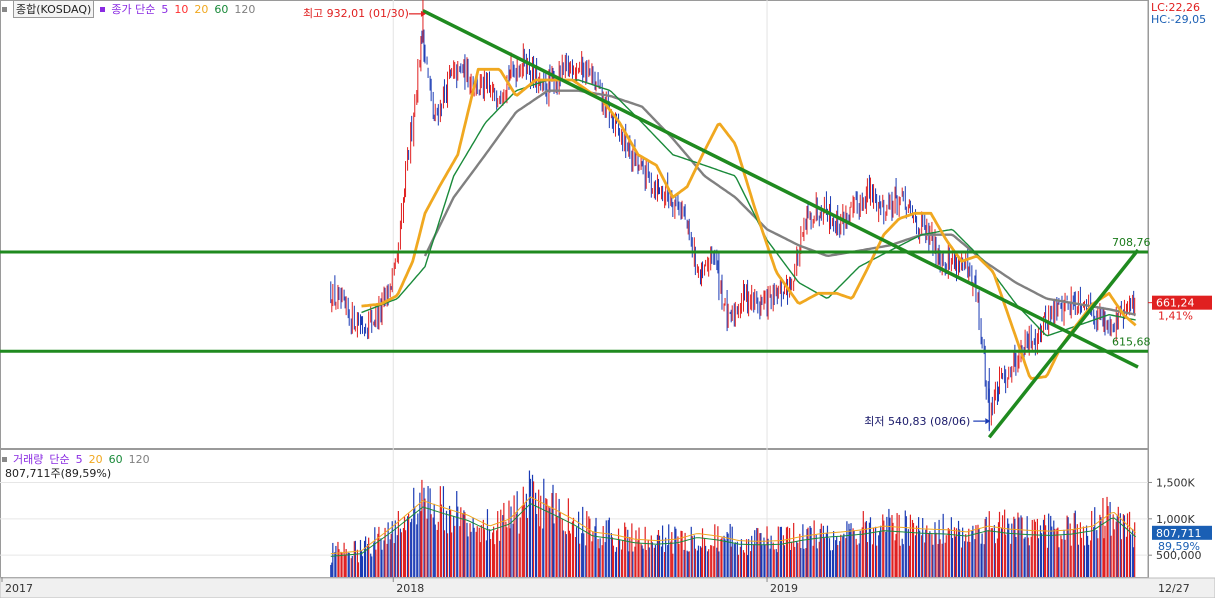 This screenshot has height=601, width=1215. Describe the element at coordinates (1175, 316) in the screenshot. I see `current-price-change: 1,41%` at that location.